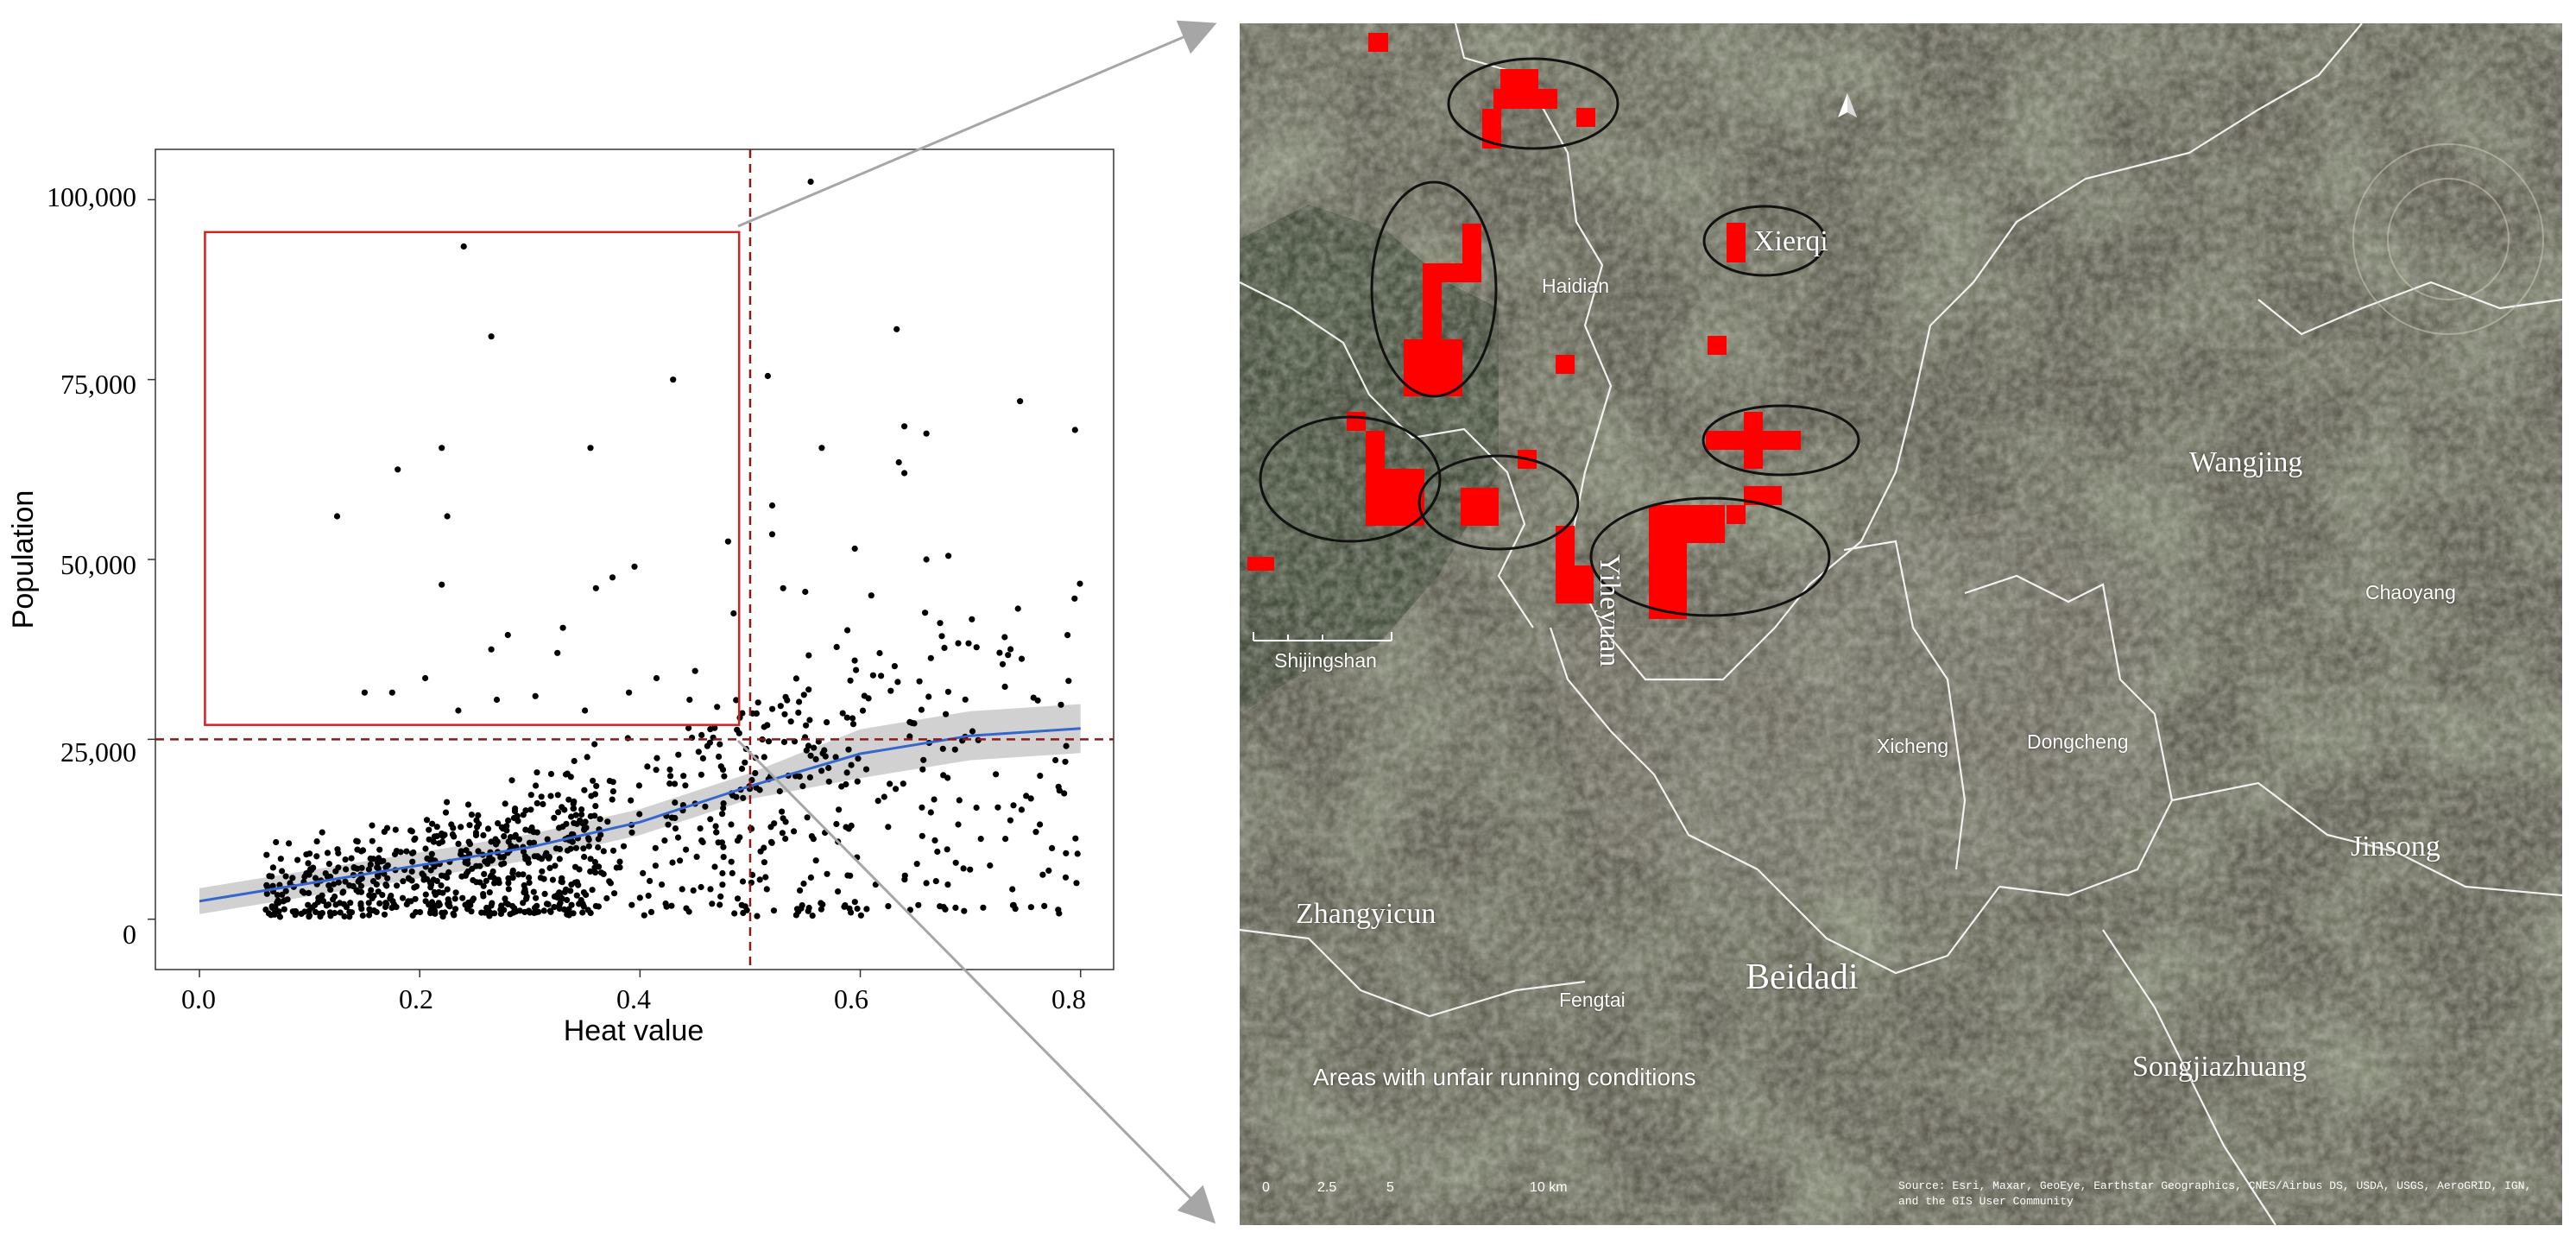  Describe the element at coordinates (98, 384) in the screenshot. I see `y-tick-label: 75,000` at that location.